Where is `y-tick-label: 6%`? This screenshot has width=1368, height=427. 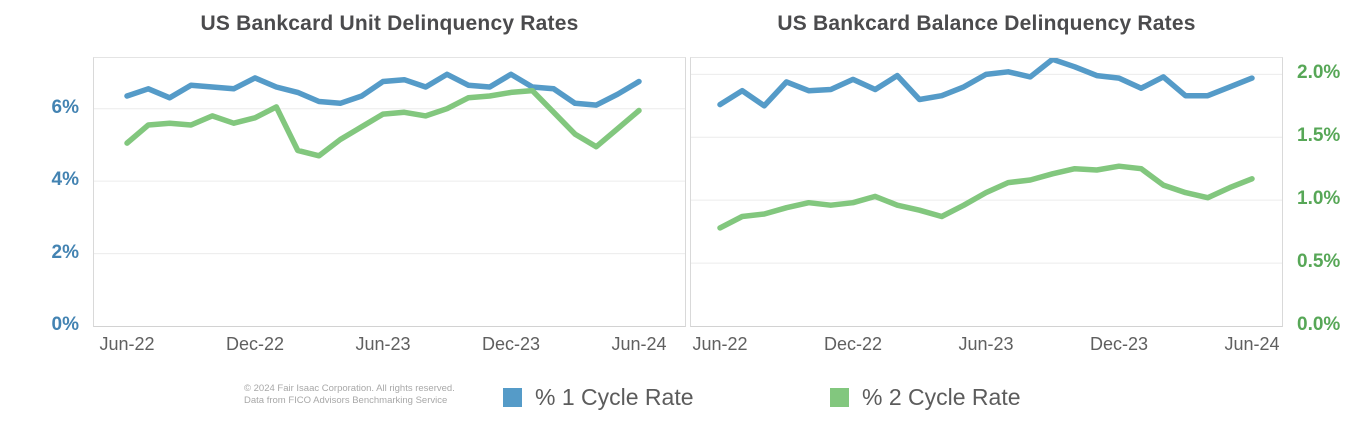 y-tick-label: 6% is located at coordinates (65, 107).